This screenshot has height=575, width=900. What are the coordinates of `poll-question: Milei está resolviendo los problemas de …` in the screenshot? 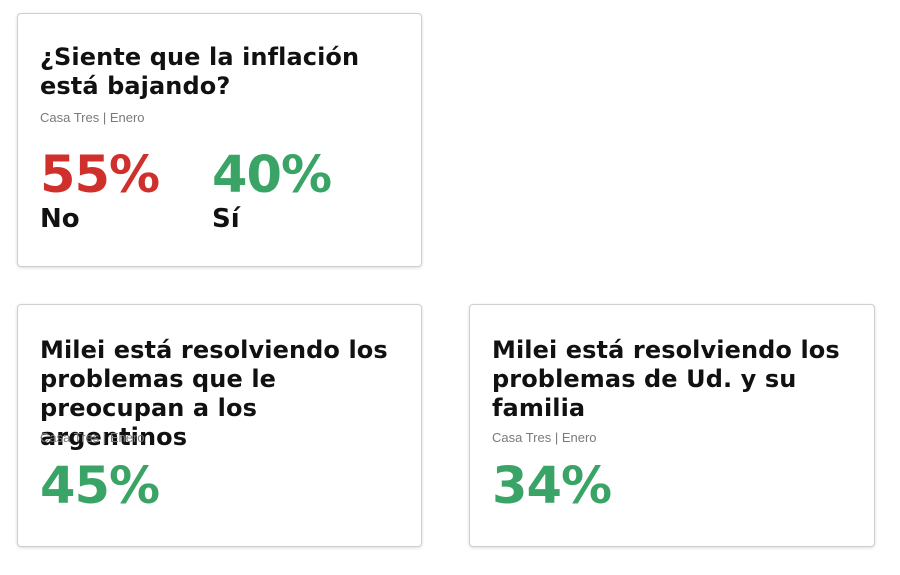 It's located at (666, 379).